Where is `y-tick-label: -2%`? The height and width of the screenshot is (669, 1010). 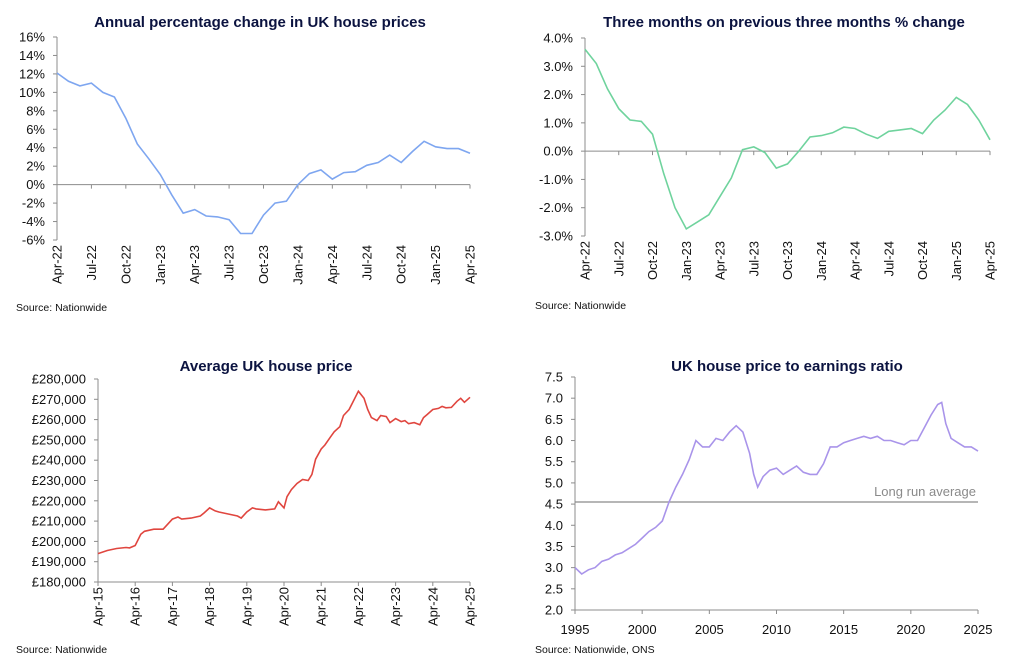
y-tick-label: -2% is located at coordinates (34, 203).